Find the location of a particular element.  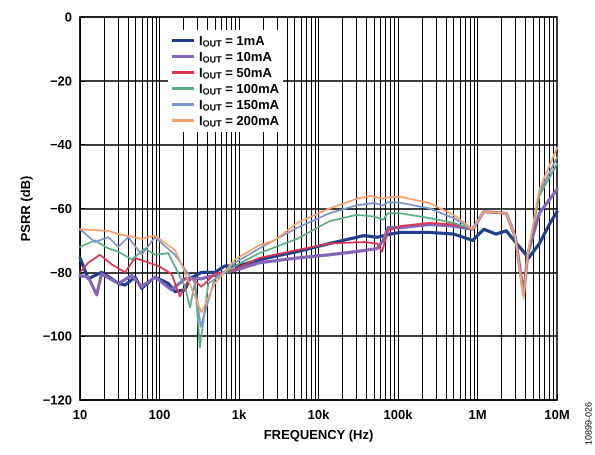

y-tick-label: −120 is located at coordinates (57, 400).